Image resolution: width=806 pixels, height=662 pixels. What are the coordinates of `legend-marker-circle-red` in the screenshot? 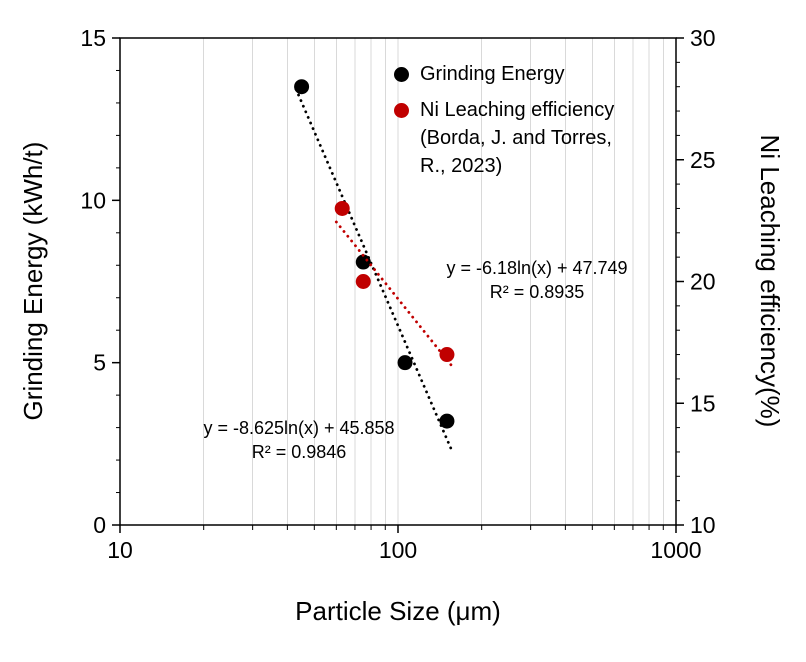 It's located at (401, 110).